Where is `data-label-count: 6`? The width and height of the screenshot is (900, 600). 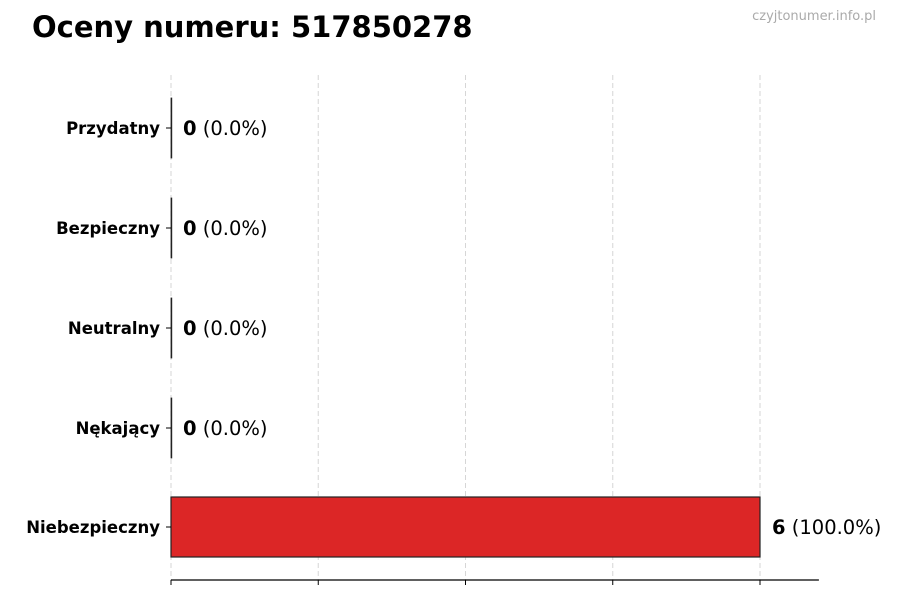
data-label-count: 6 is located at coordinates (779, 527).